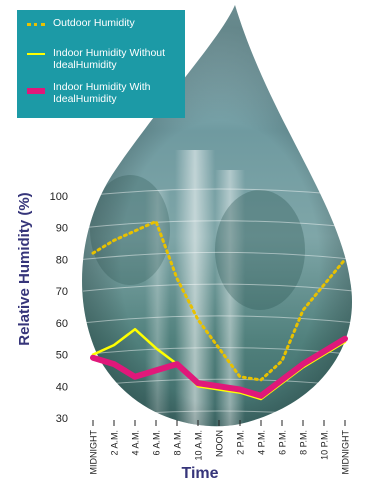  Describe the element at coordinates (220, 443) in the screenshot. I see `x-tick-label: NOON` at that location.